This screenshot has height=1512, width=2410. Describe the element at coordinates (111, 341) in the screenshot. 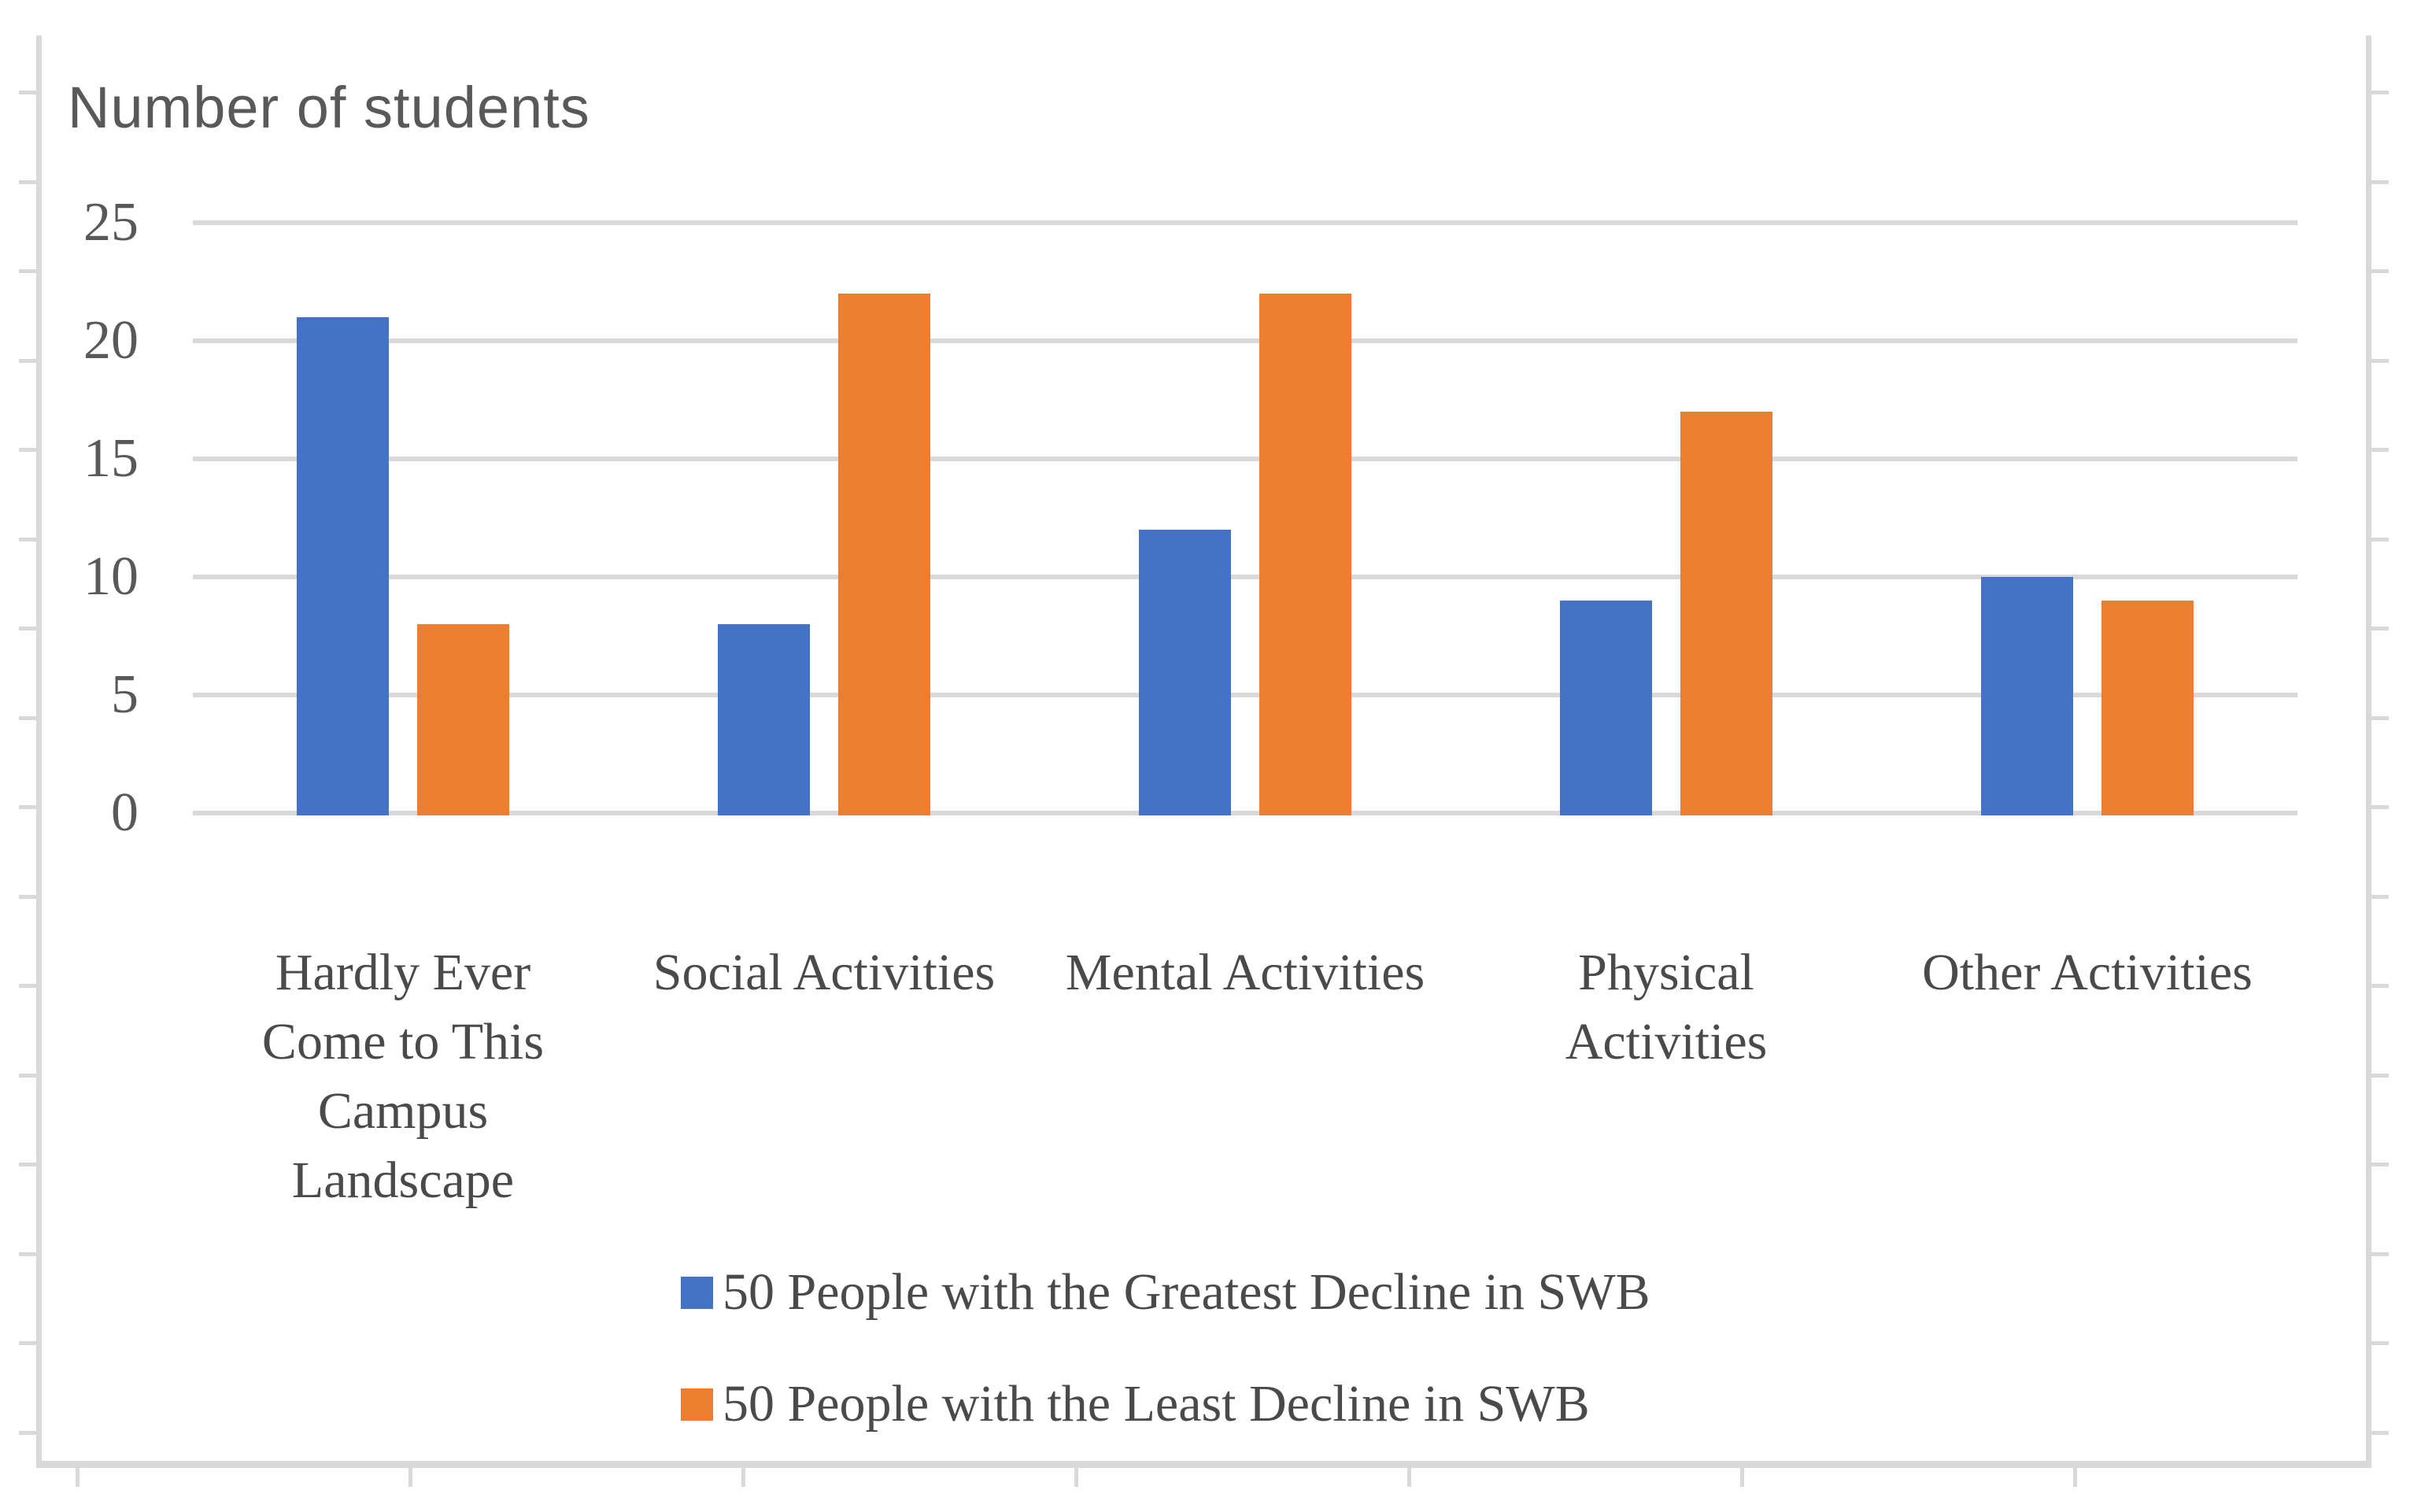

I see `y-axis-tick-label: 20` at that location.